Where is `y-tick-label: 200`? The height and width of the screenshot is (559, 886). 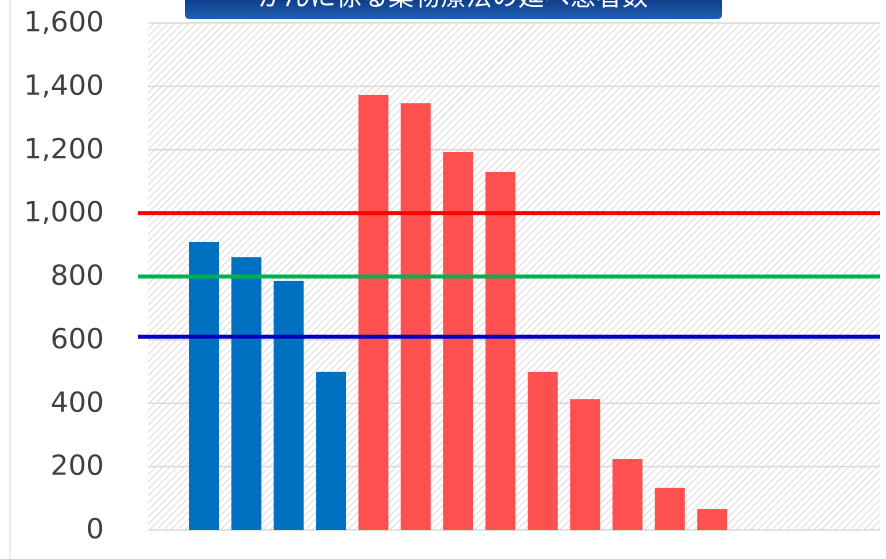 y-tick-label: 200 is located at coordinates (77, 465).